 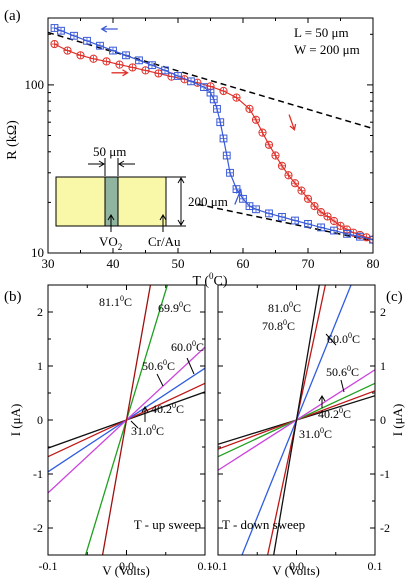 I want to click on panel-a-xlabel: T (0C), so click(x=210, y=280).